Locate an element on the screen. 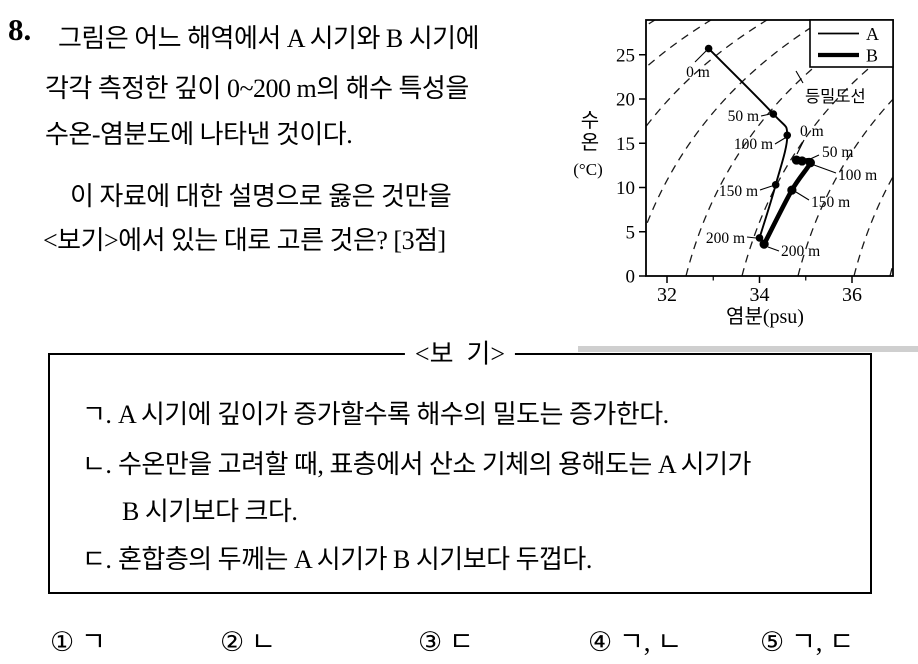  question-text-line: 그림은 어느 해역에서 A 시기와 B 시기에 is located at coordinates (268, 38).